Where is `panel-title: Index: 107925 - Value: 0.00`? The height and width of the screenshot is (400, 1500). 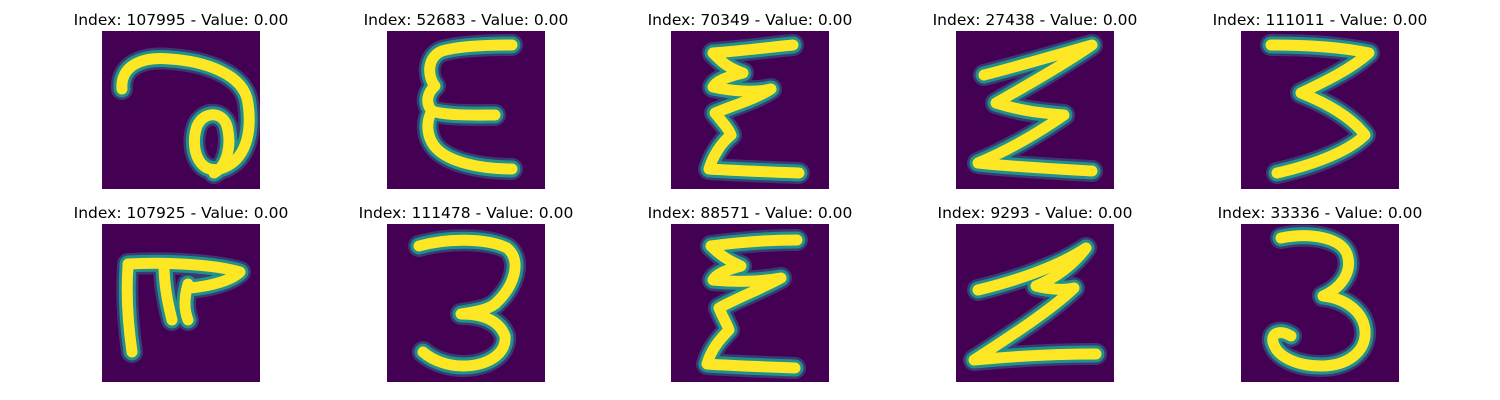
panel-title: Index: 107925 - Value: 0.00 is located at coordinates (181, 213).